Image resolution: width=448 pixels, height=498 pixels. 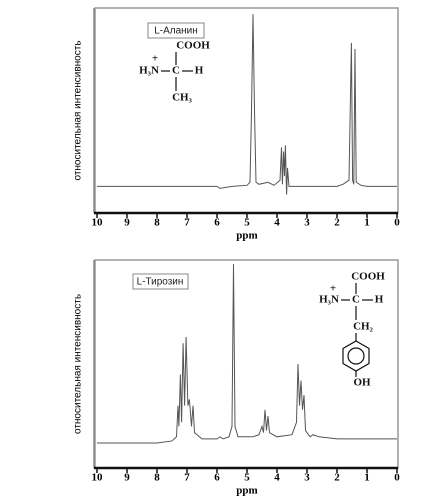 I want to click on compound-label: L-Тирозин, so click(x=160, y=282).